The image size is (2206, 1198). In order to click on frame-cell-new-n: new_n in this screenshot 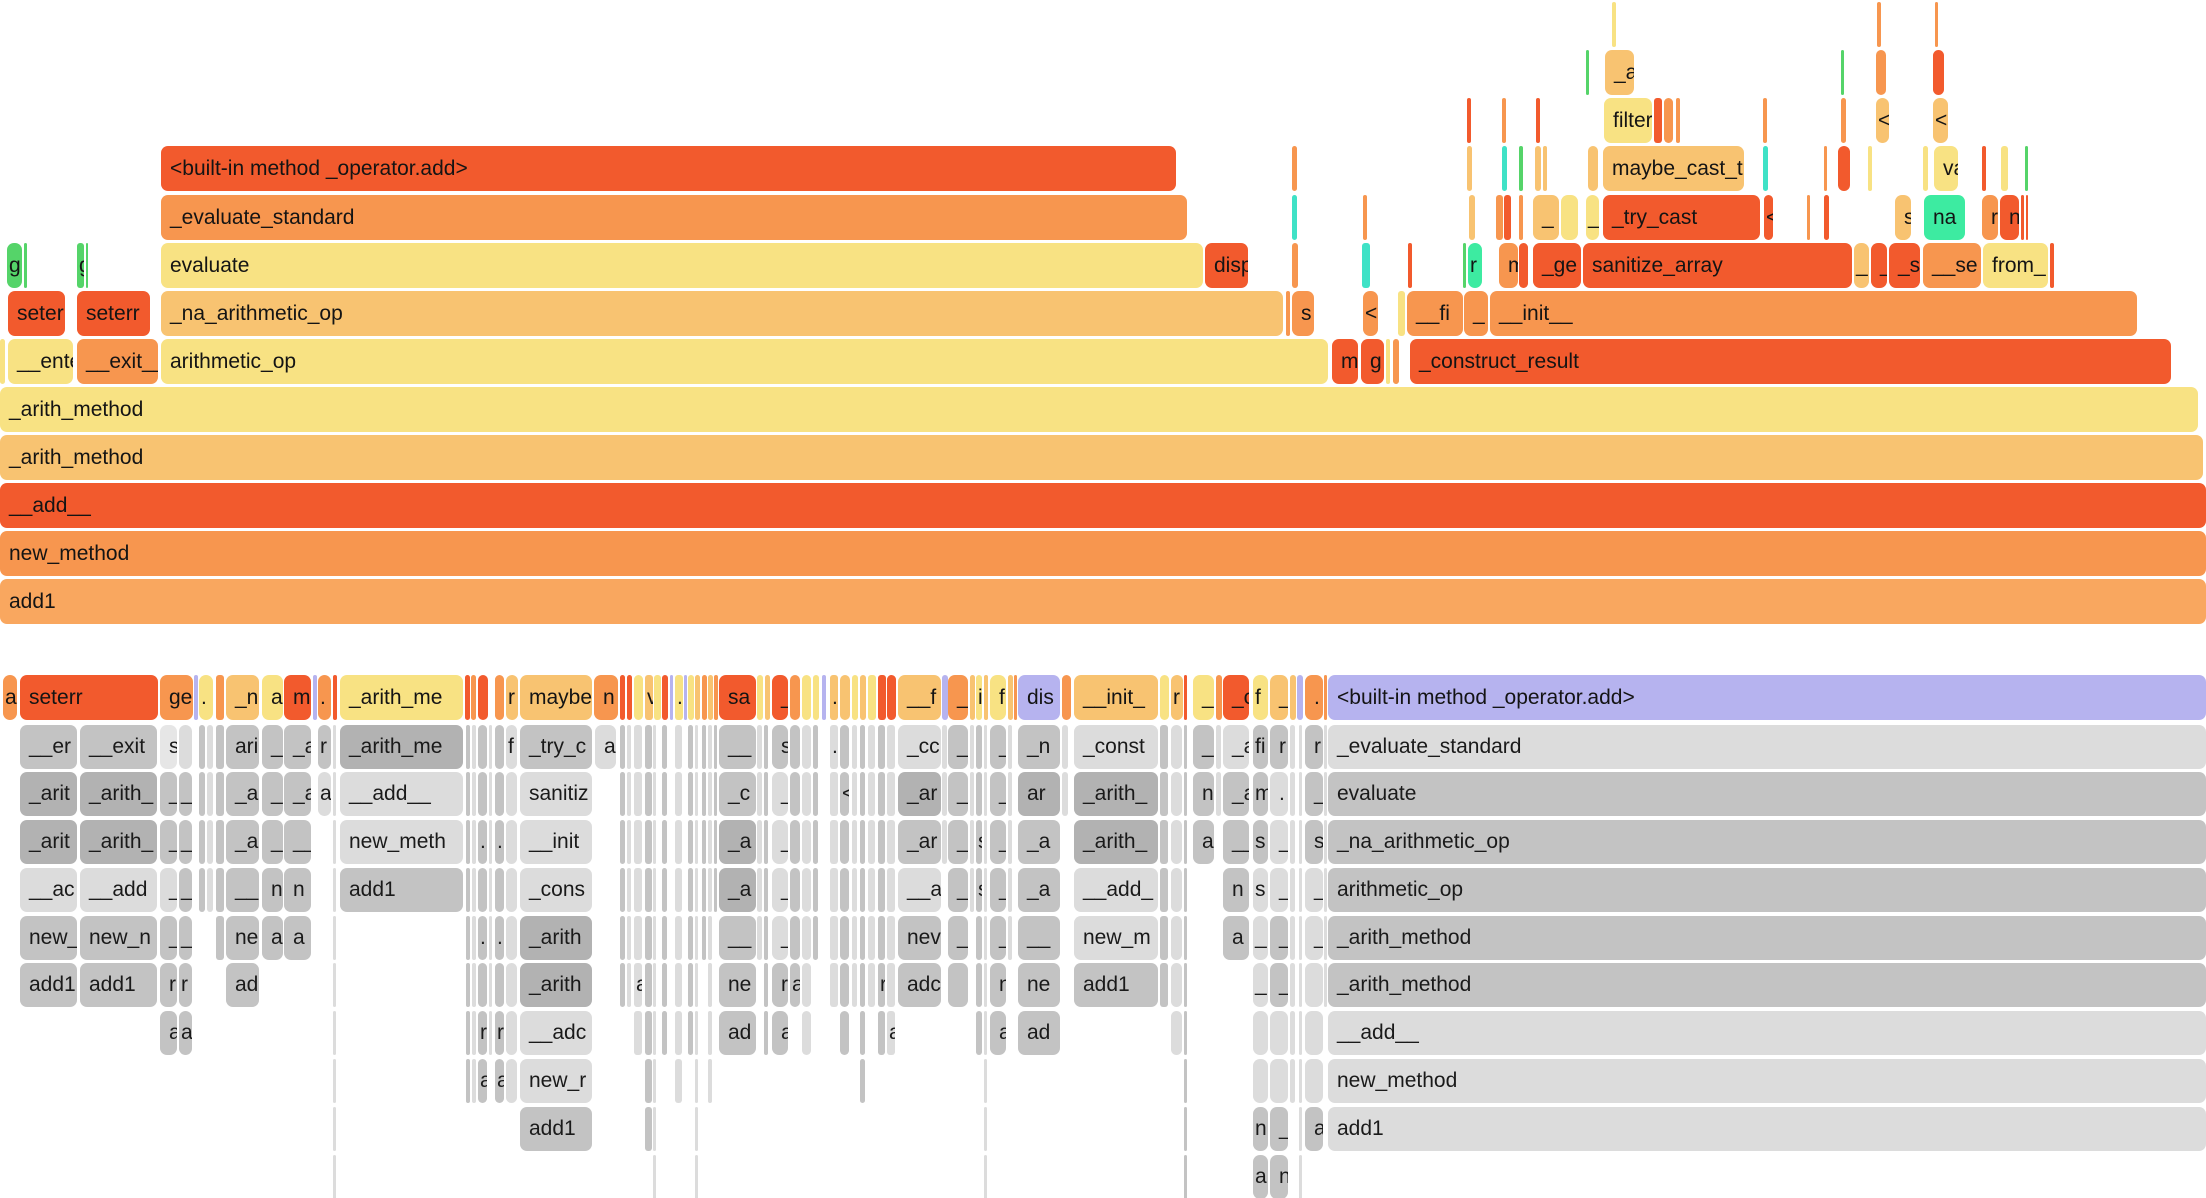, I will do `click(118, 938)`.